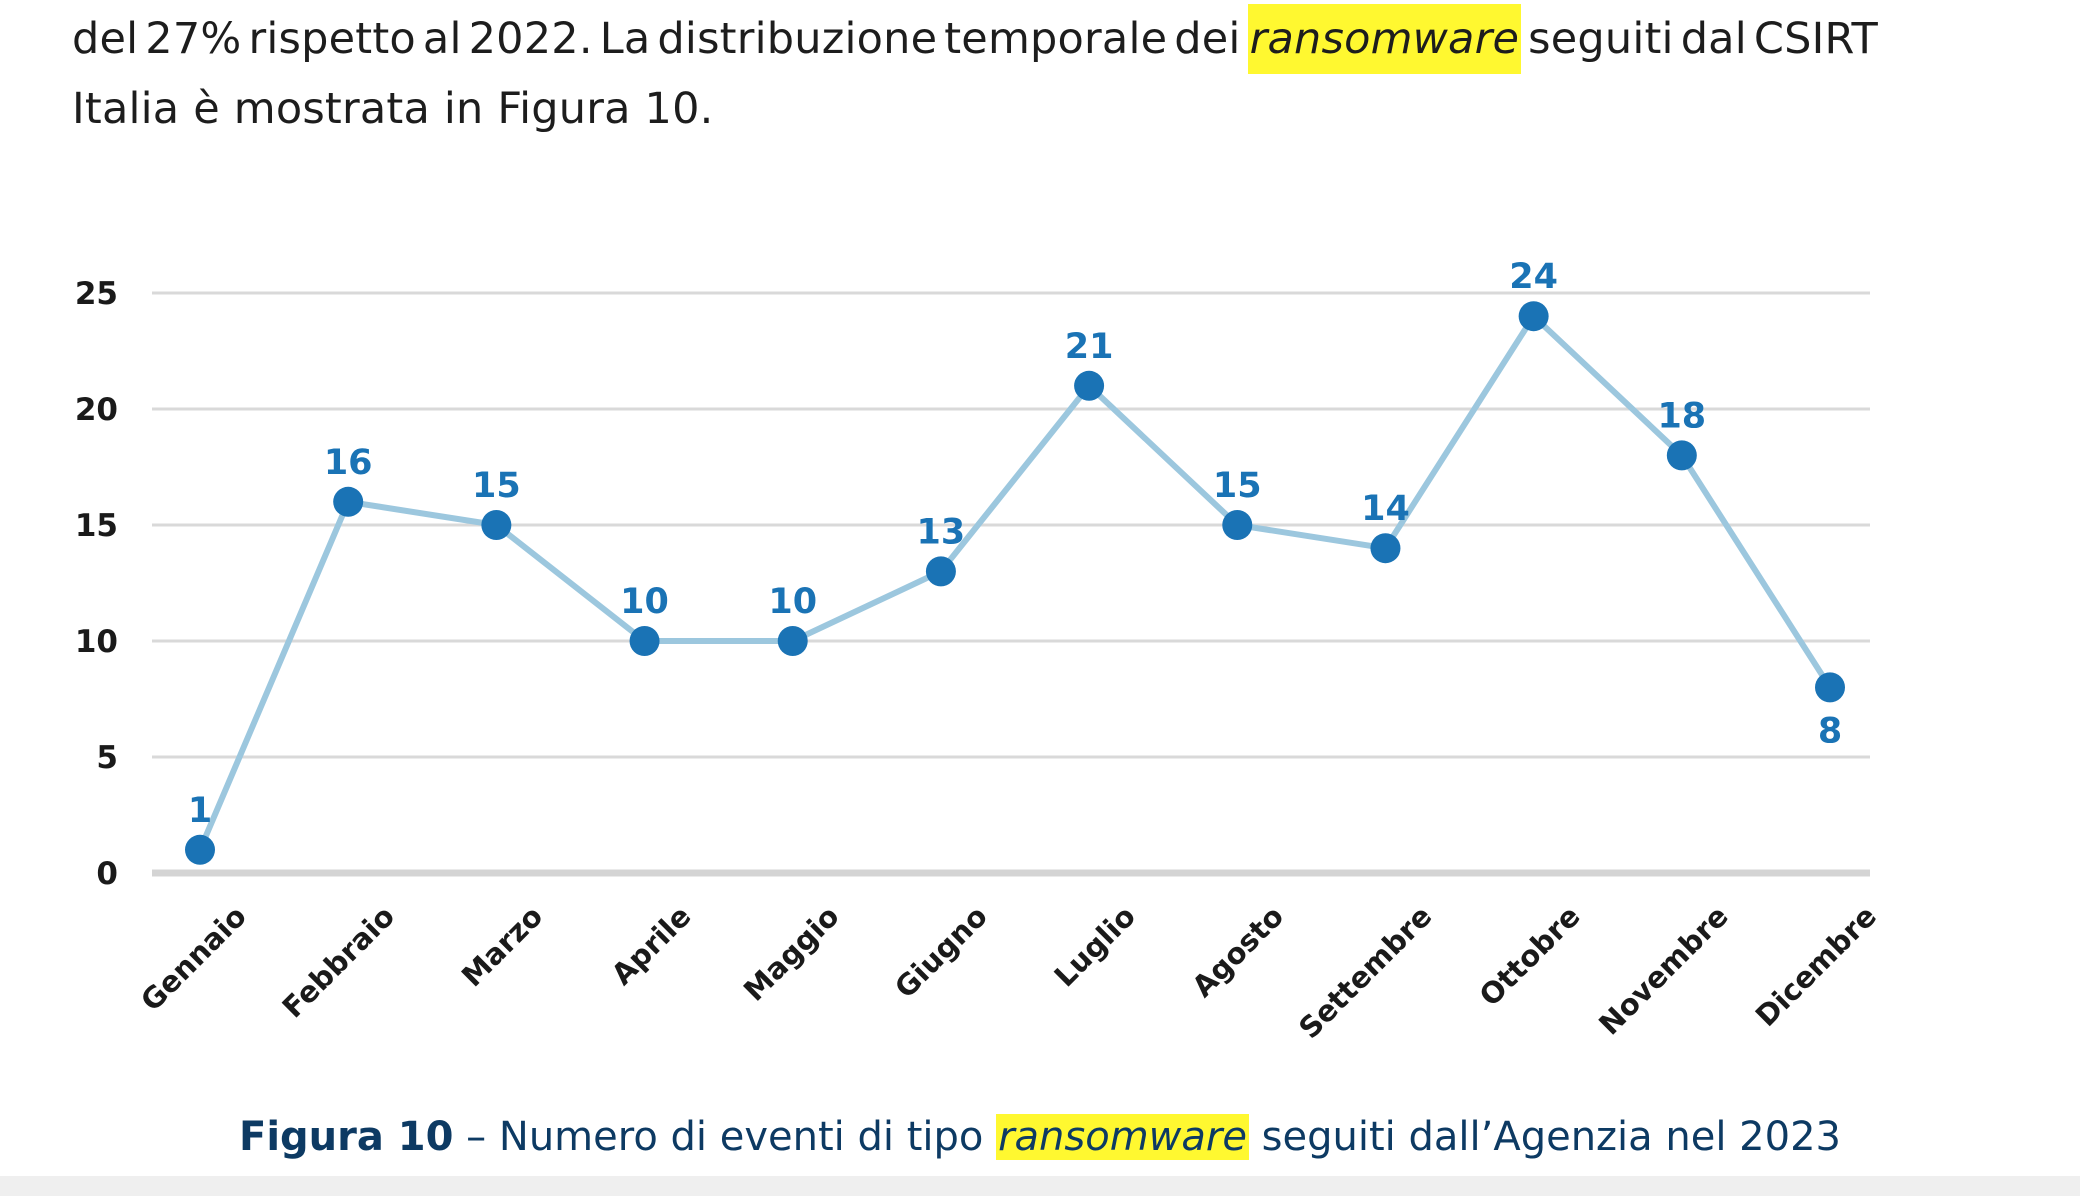  I want to click on caption-dash: –, so click(476, 1137).